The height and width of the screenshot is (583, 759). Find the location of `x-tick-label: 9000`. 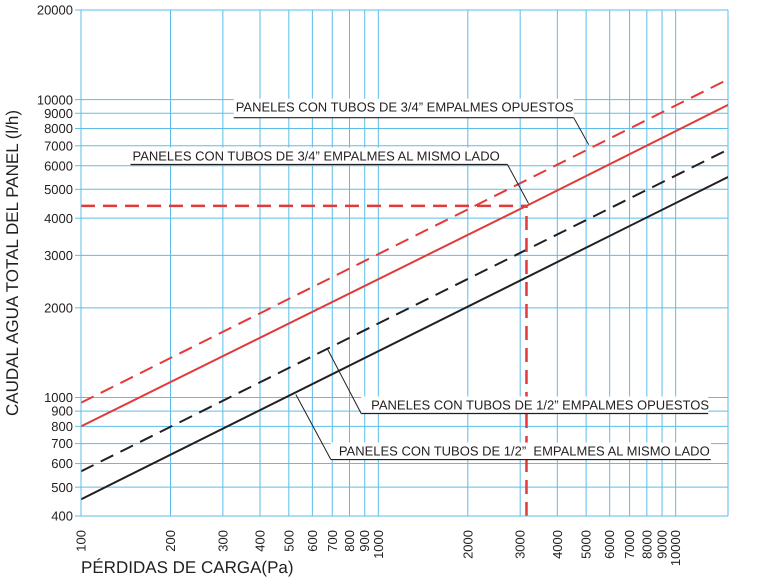

x-tick-label: 9000 is located at coordinates (662, 544).